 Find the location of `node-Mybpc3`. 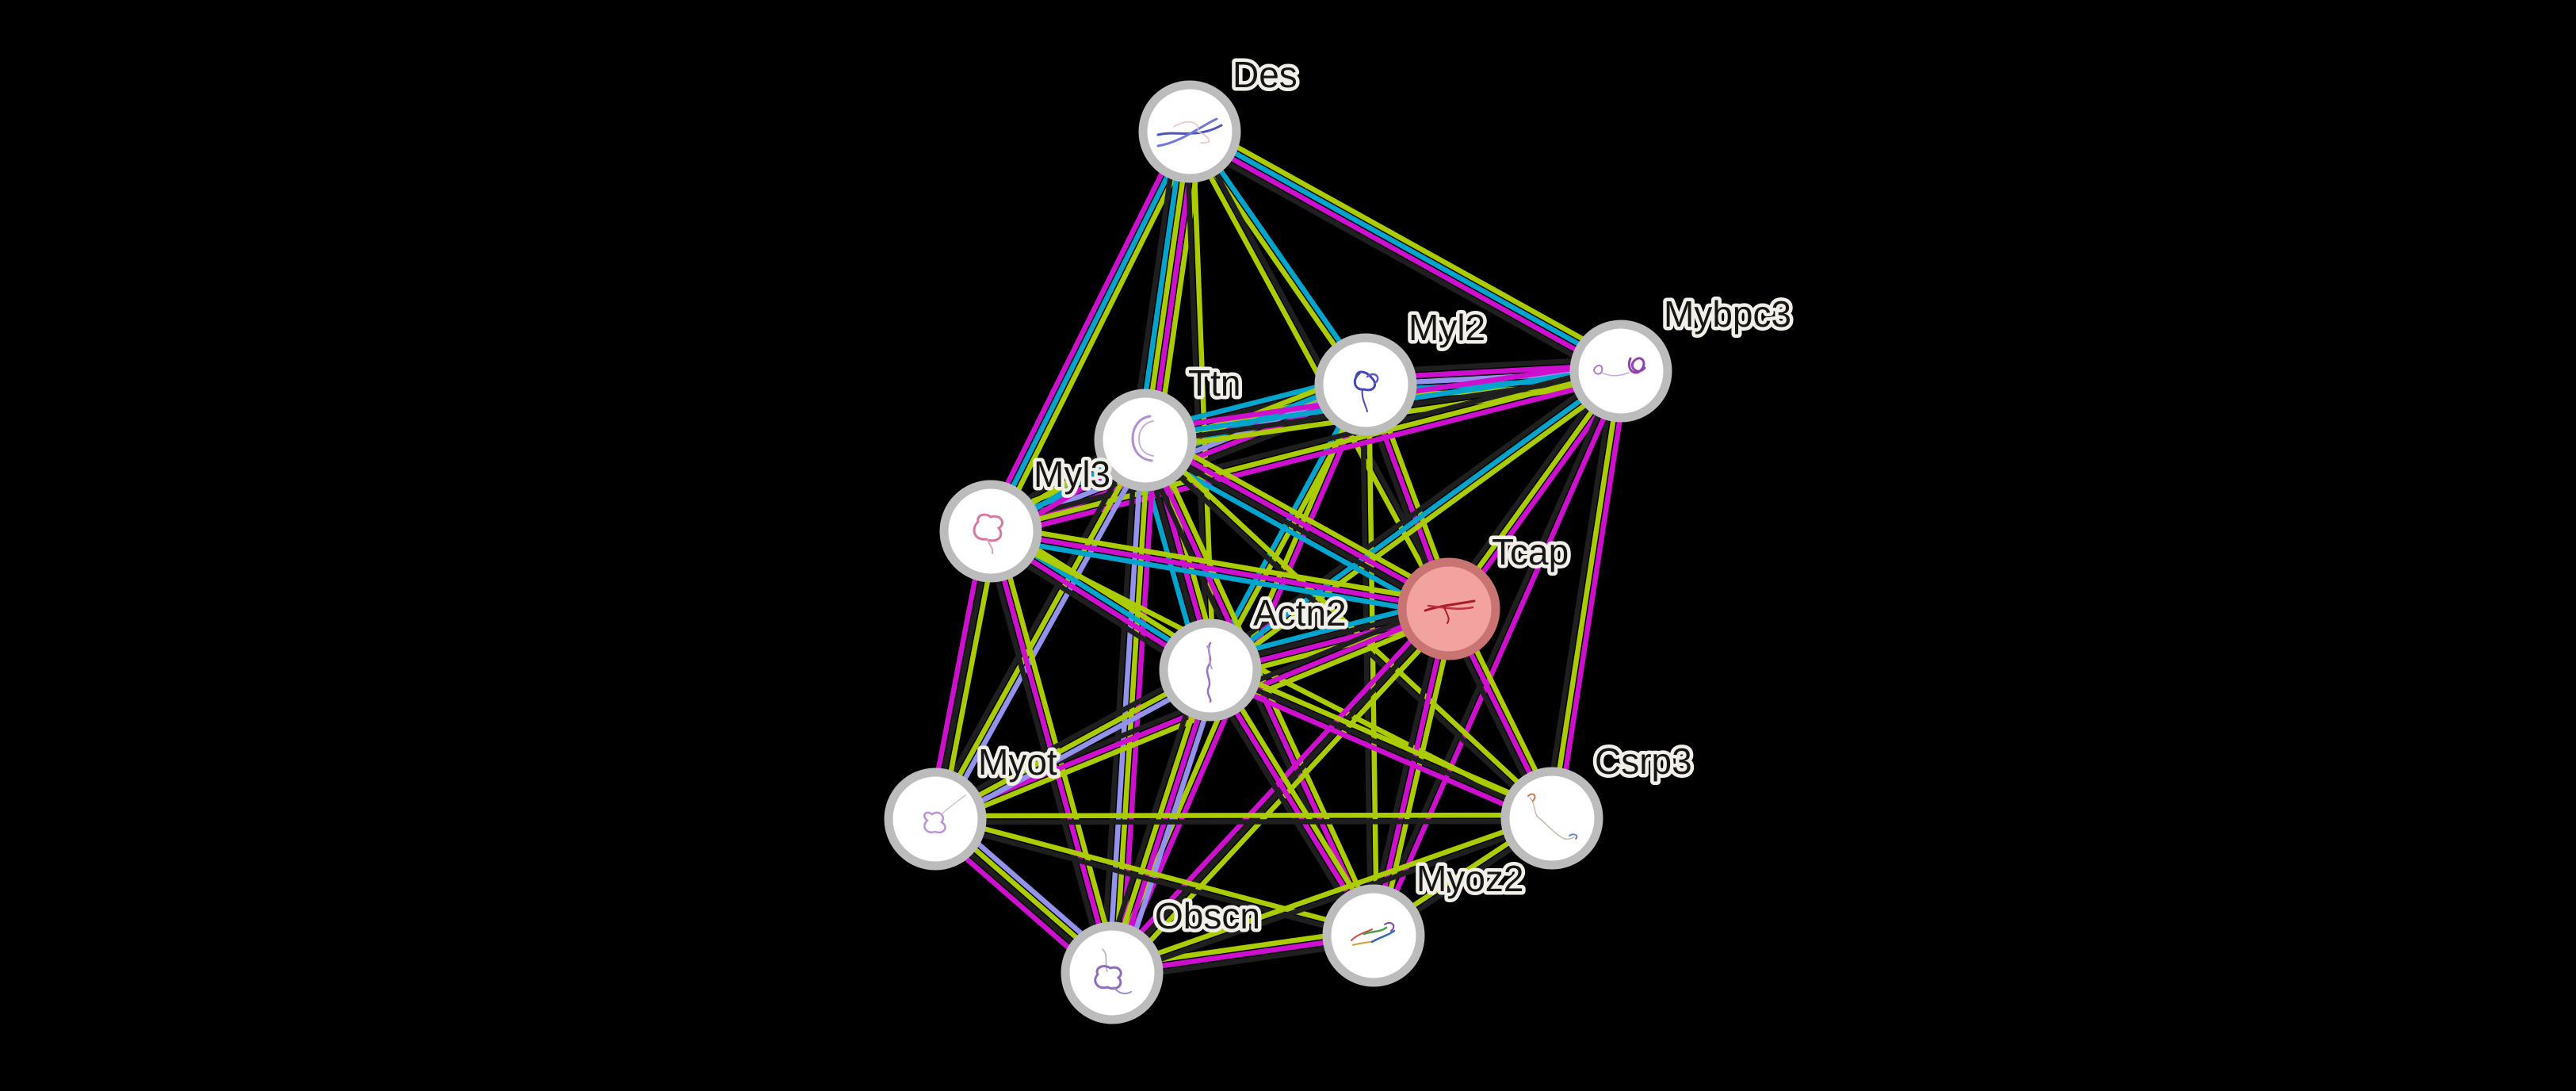

node-Mybpc3 is located at coordinates (1620, 371).